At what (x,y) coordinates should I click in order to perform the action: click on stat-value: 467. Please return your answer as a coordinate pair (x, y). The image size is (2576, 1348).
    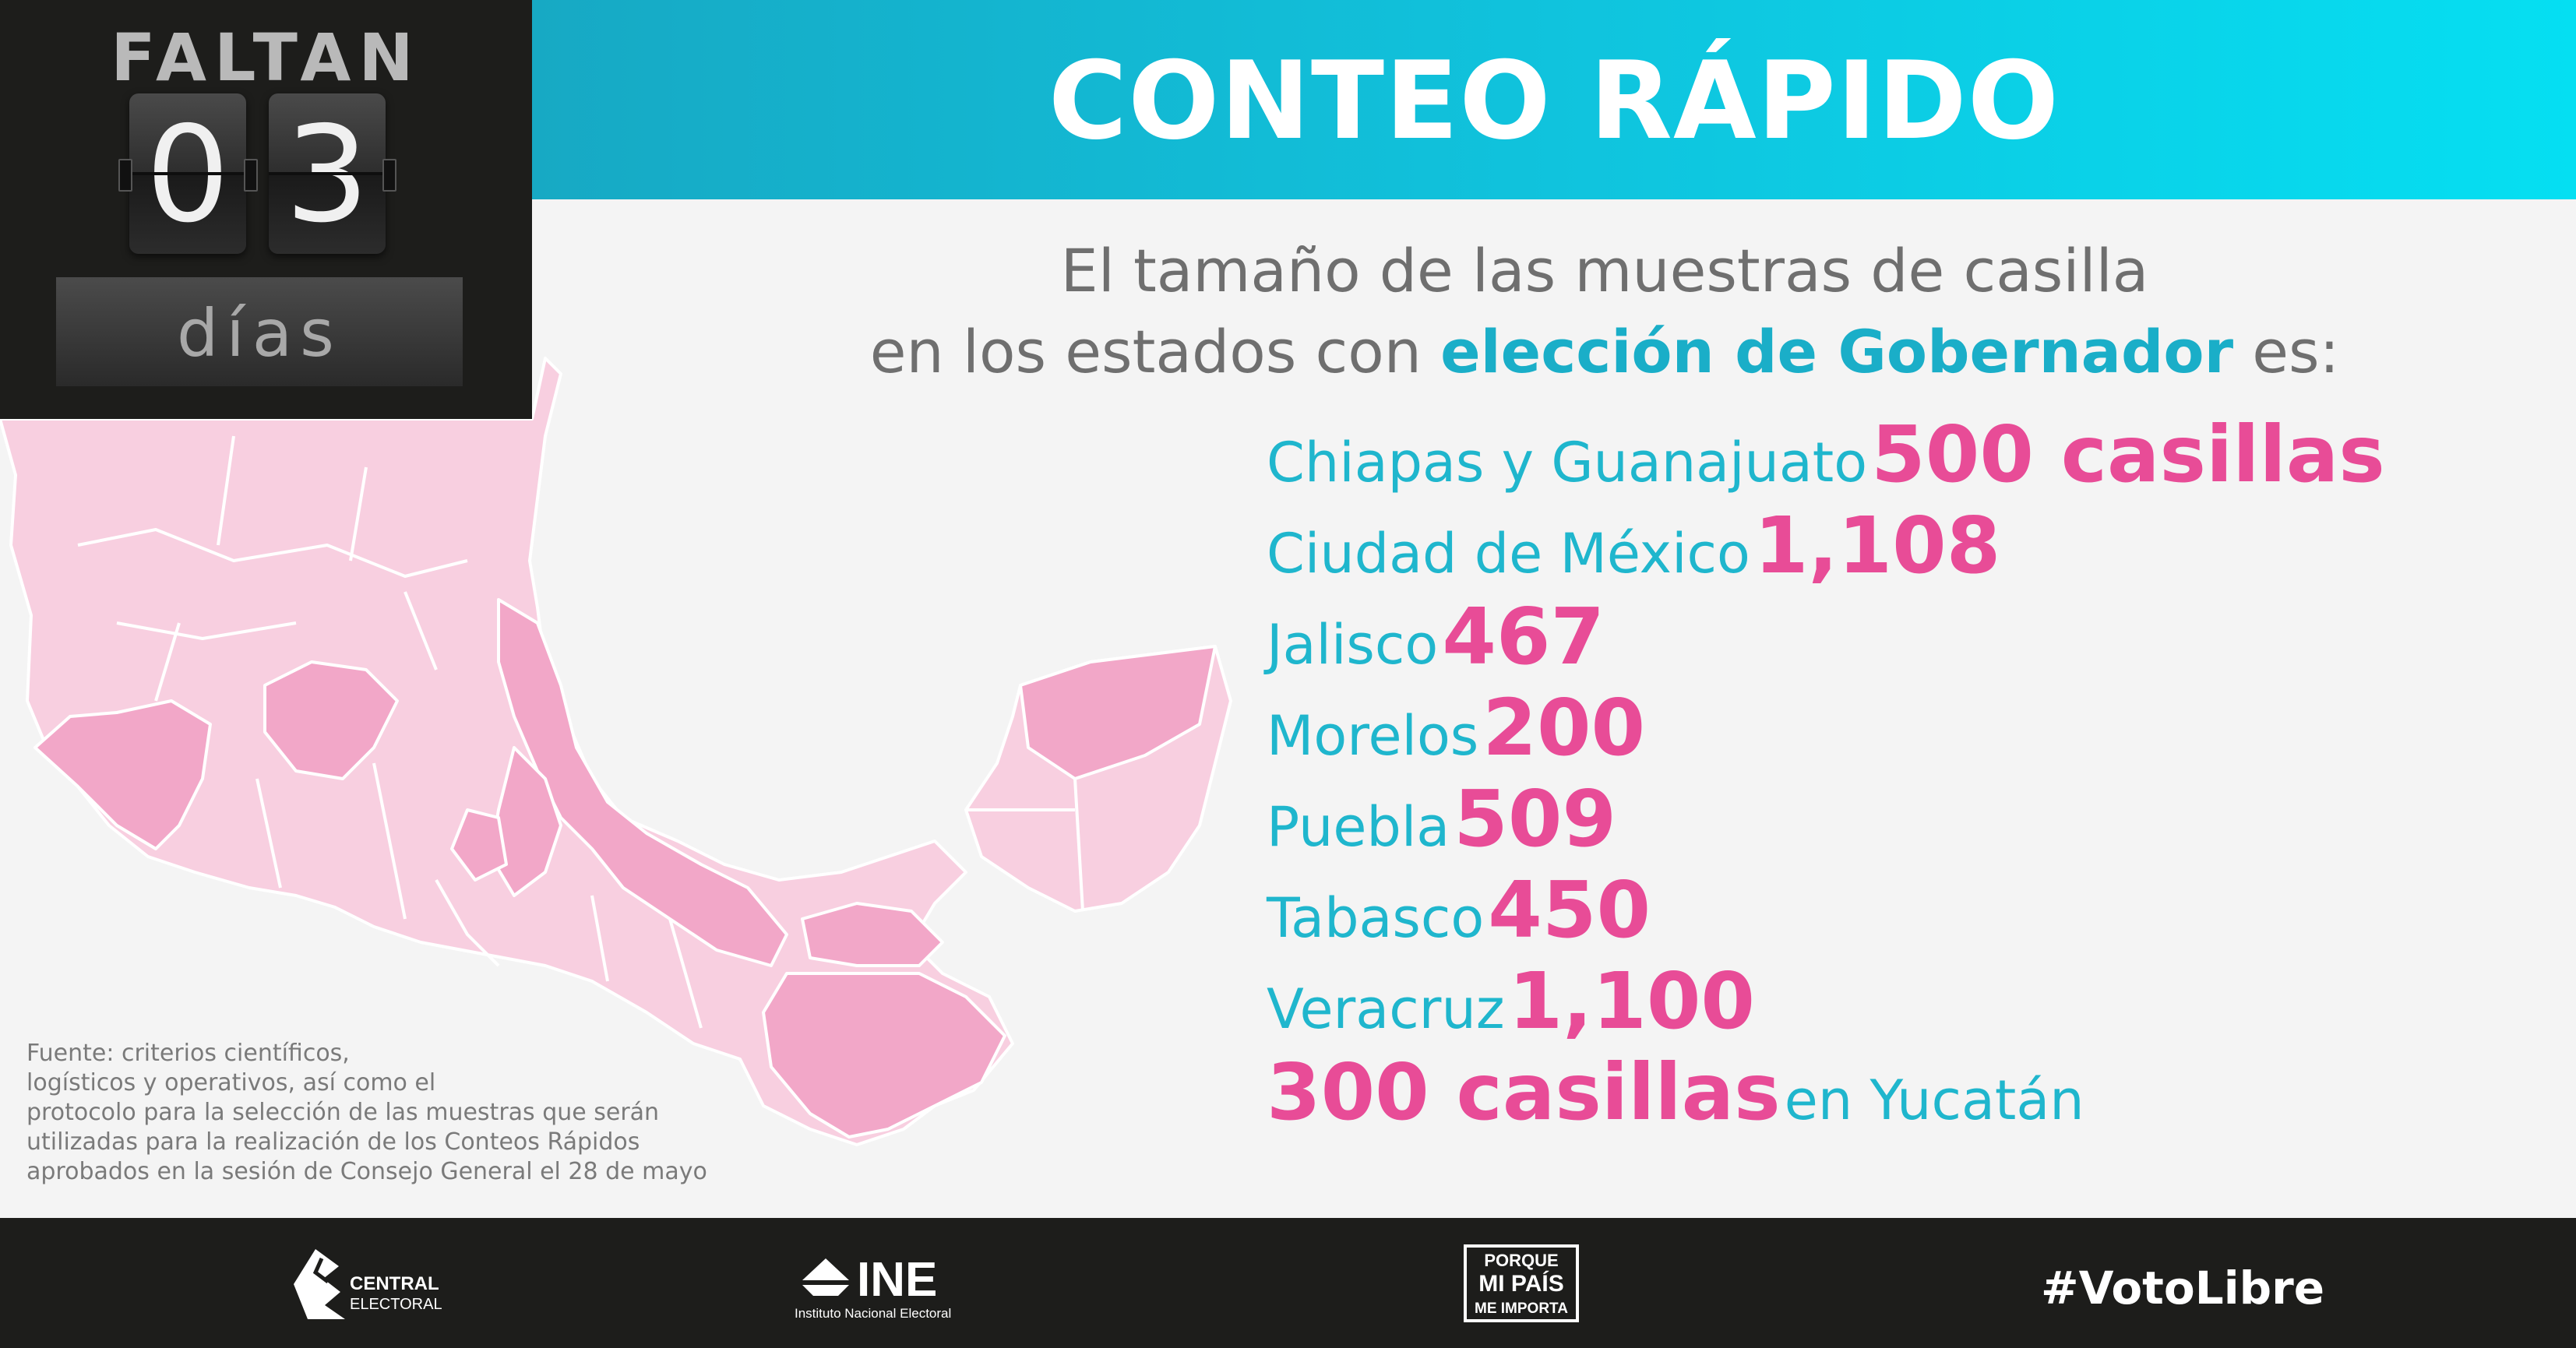
    Looking at the image, I should click on (1523, 636).